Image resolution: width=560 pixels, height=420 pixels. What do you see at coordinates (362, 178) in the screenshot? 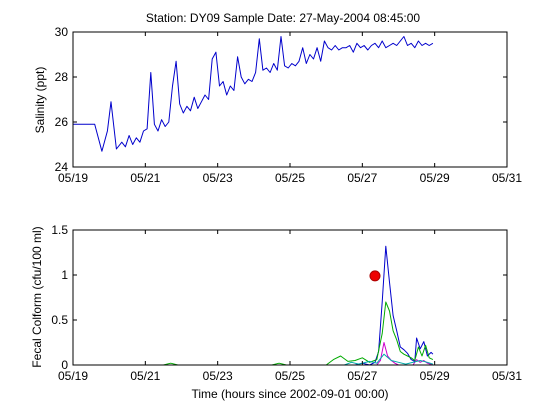
I see `salinity-x-tick-label: 05/27` at bounding box center [362, 178].